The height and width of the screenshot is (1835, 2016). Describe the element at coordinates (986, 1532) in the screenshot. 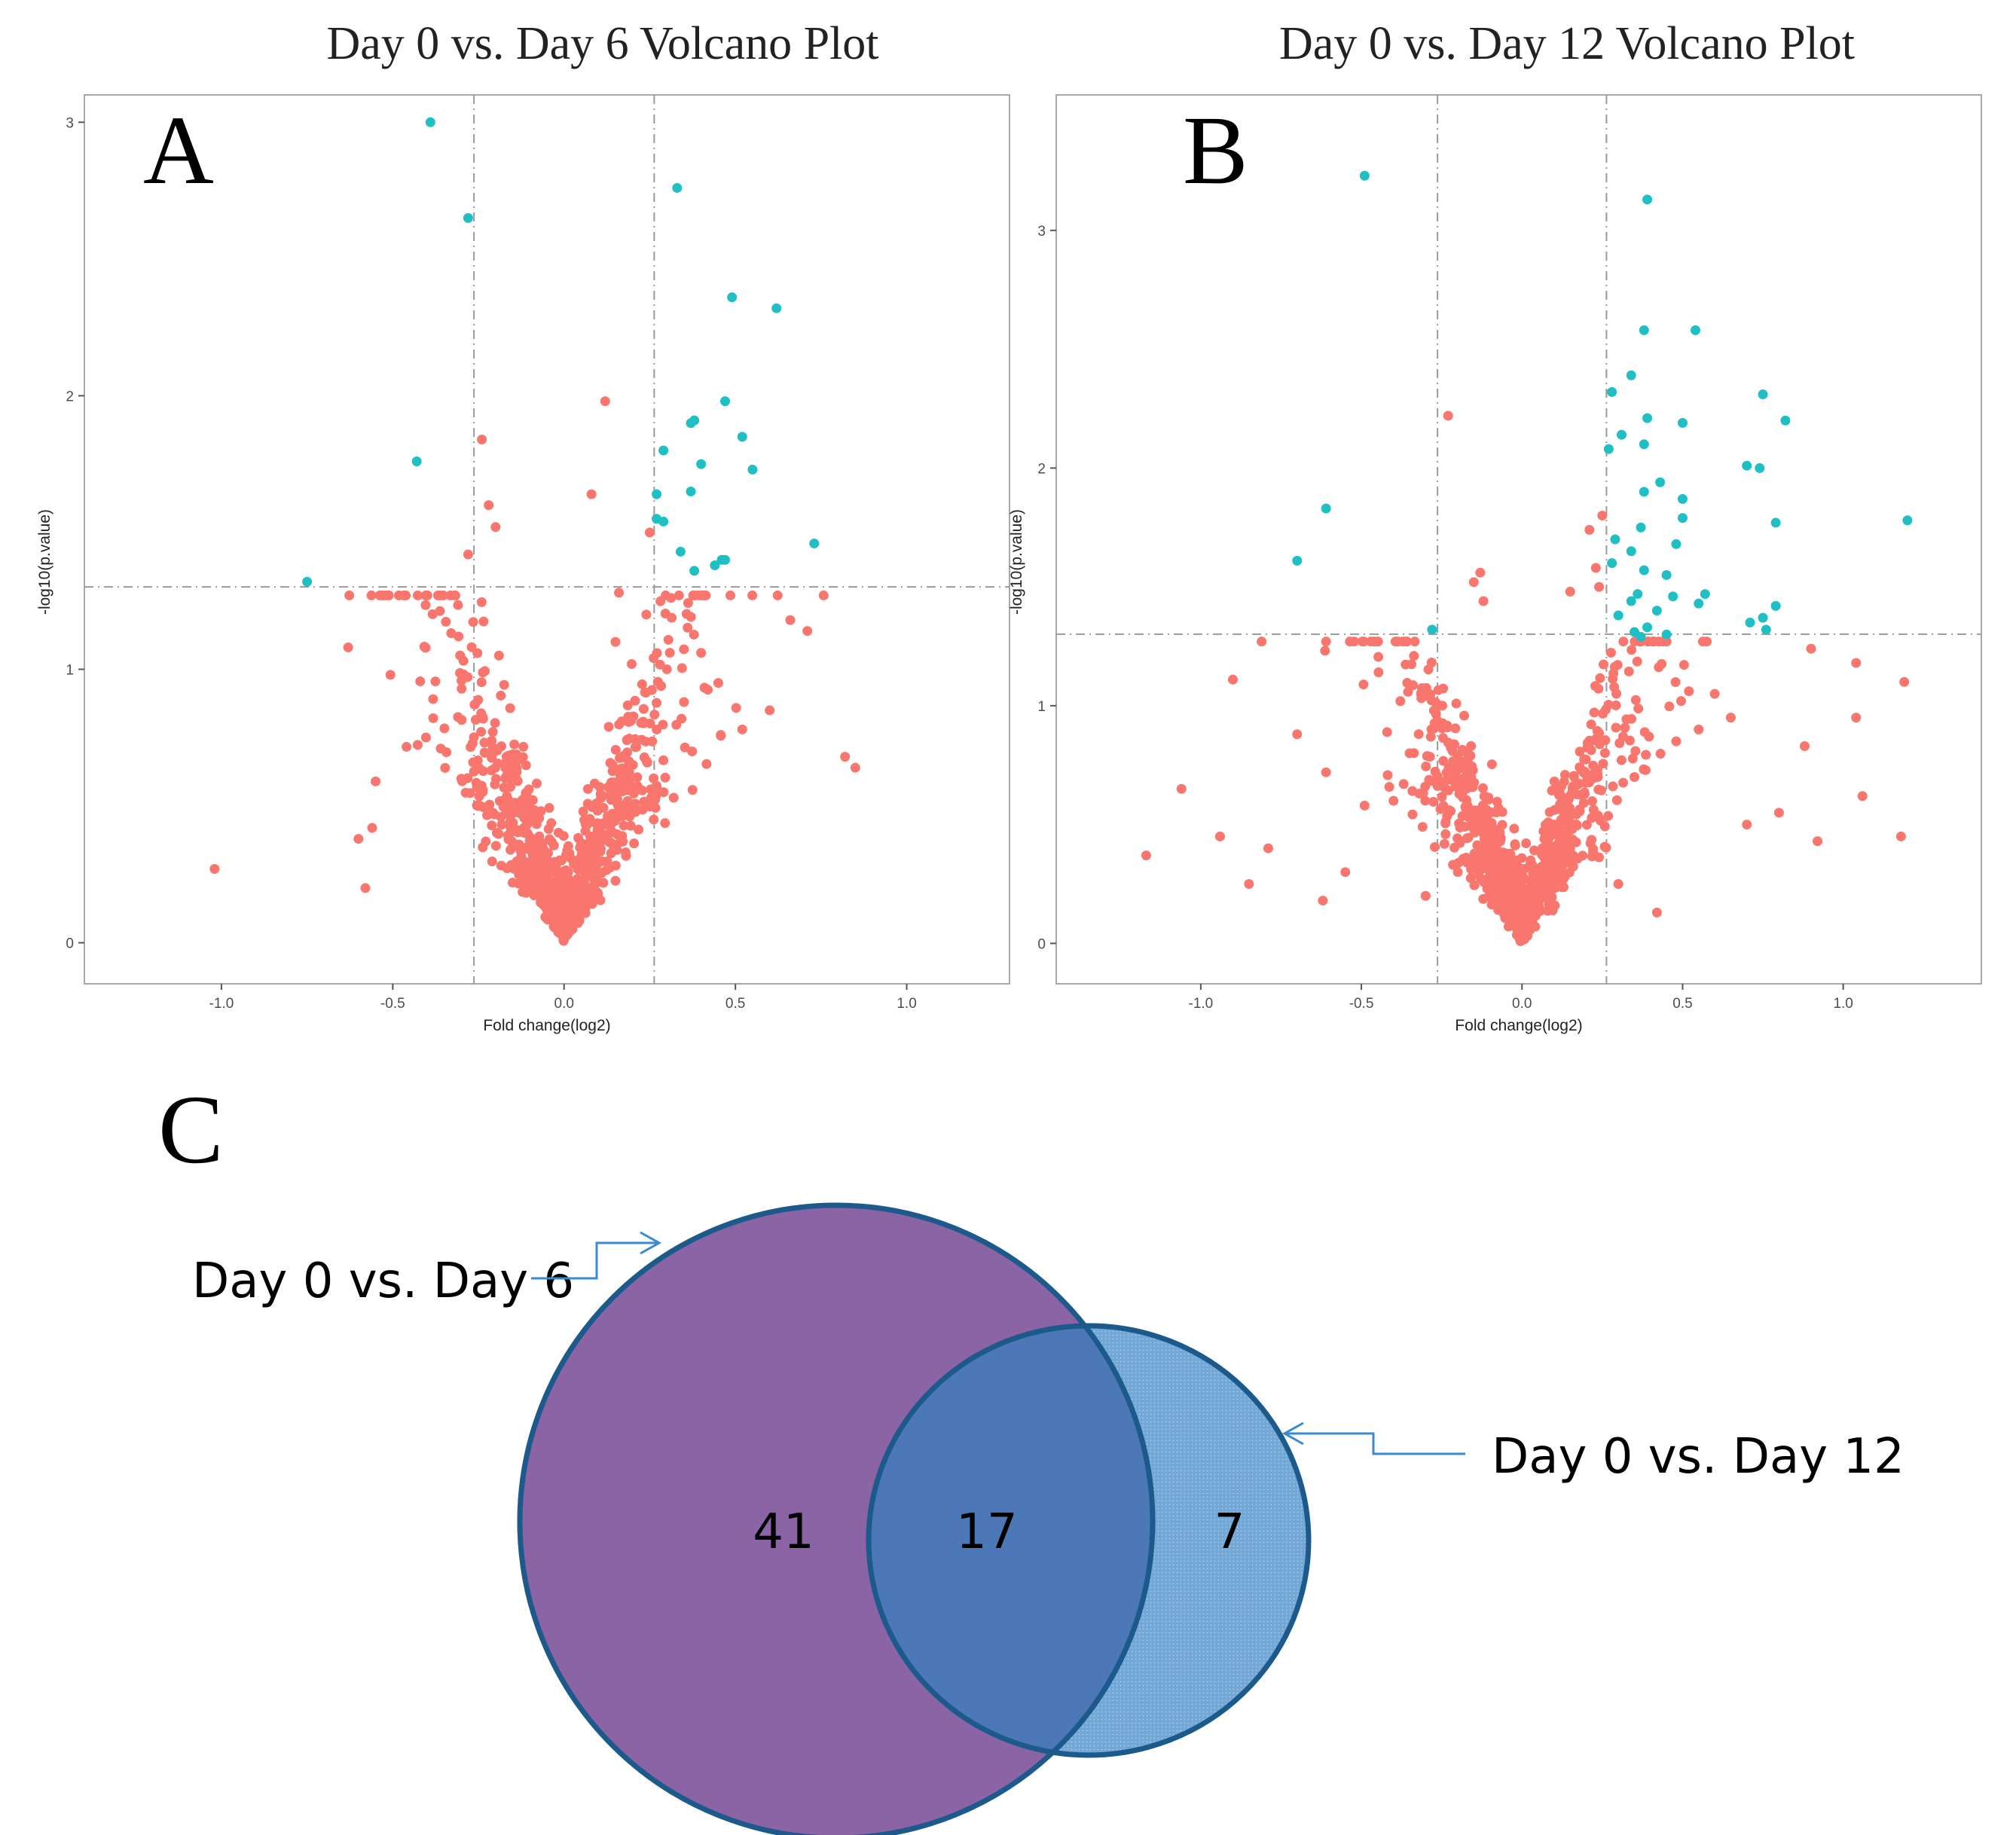

I see `venn-count-intersection: 17` at that location.